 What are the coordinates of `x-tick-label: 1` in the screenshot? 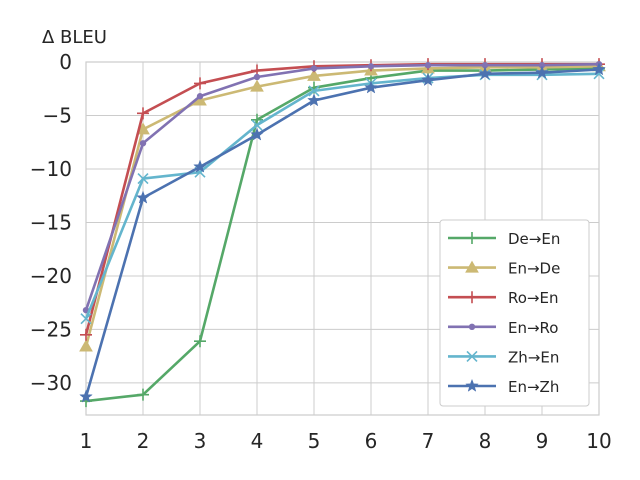 It's located at (86, 441).